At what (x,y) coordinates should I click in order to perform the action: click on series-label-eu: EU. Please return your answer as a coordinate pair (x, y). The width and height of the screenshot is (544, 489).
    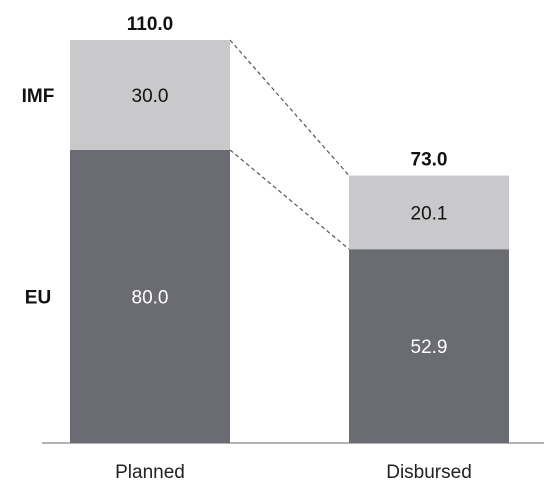
    Looking at the image, I should click on (38, 297).